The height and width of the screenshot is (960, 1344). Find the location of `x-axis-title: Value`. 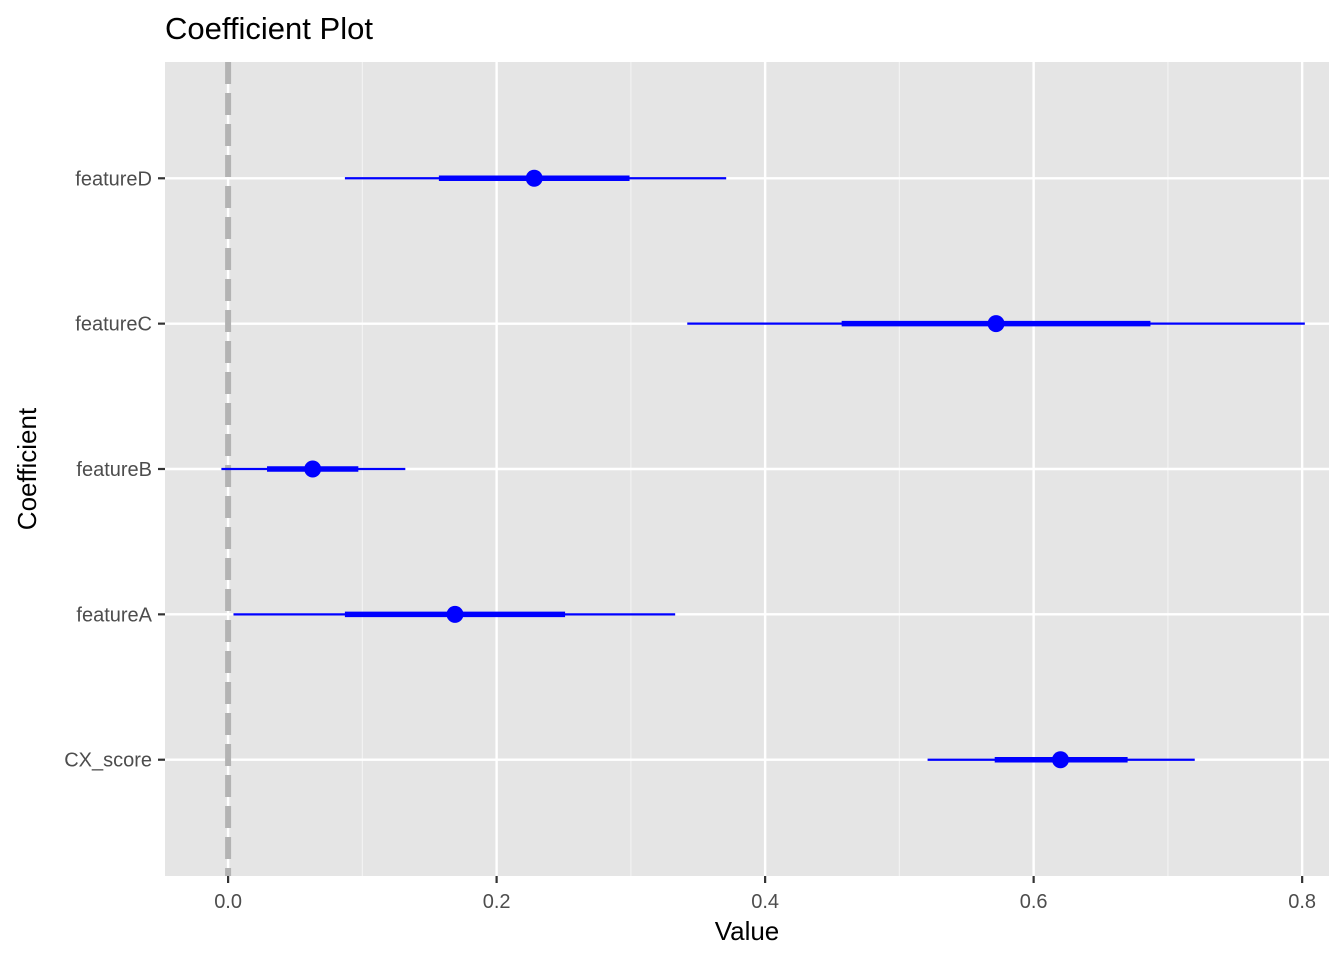

x-axis-title: Value is located at coordinates (747, 931).